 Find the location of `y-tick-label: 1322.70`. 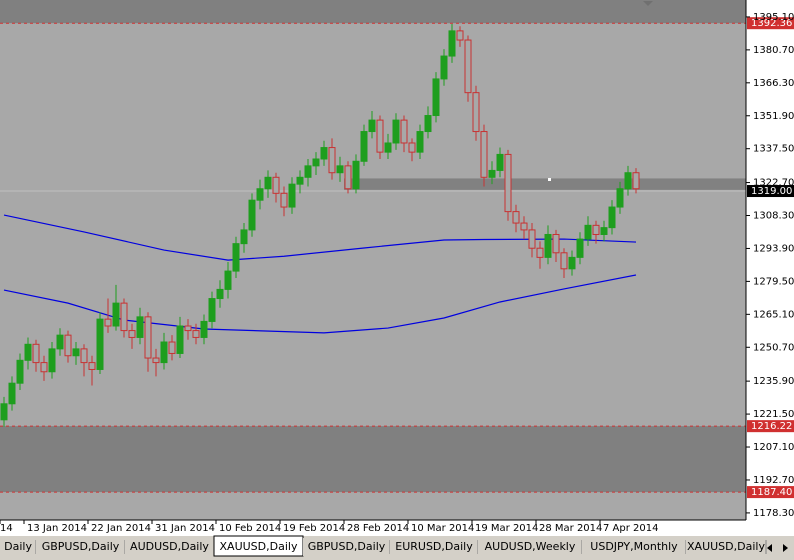

y-tick-label: 1322.70 is located at coordinates (773, 183).